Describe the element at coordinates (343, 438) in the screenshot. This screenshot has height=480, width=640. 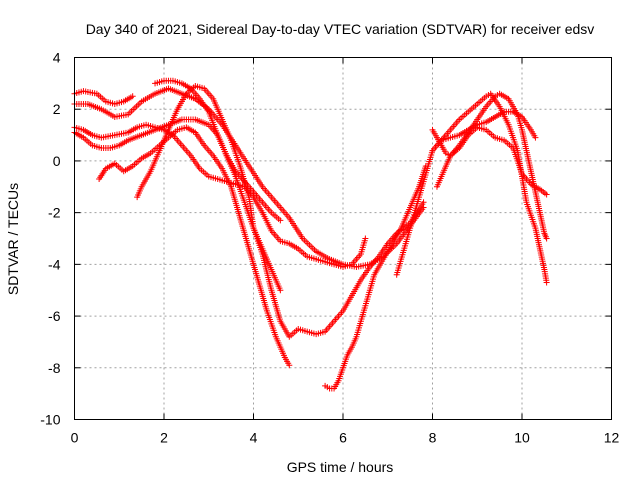
I see `x-tick-label: 6` at that location.